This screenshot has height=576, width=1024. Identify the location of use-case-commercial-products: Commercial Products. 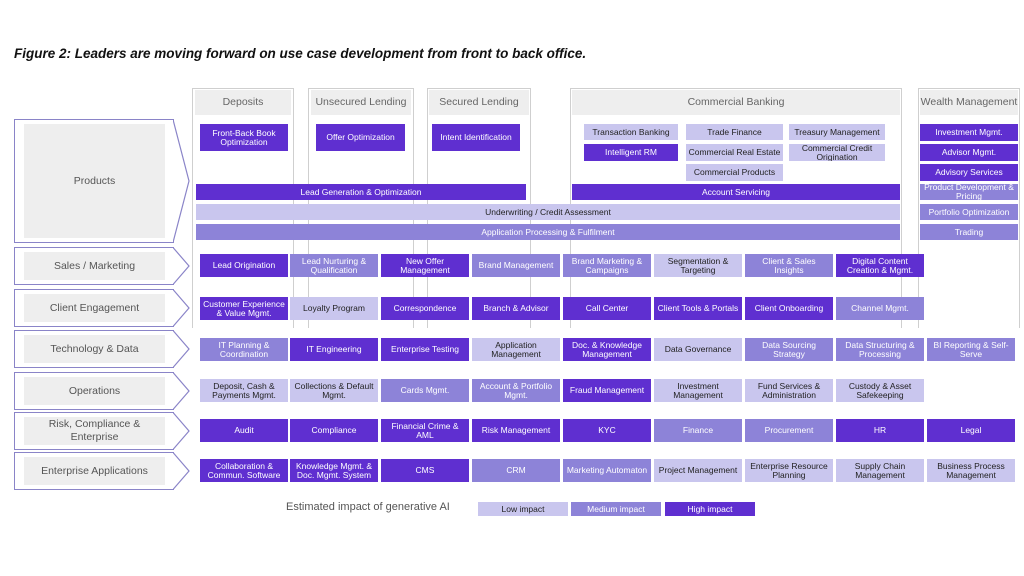
(734, 172).